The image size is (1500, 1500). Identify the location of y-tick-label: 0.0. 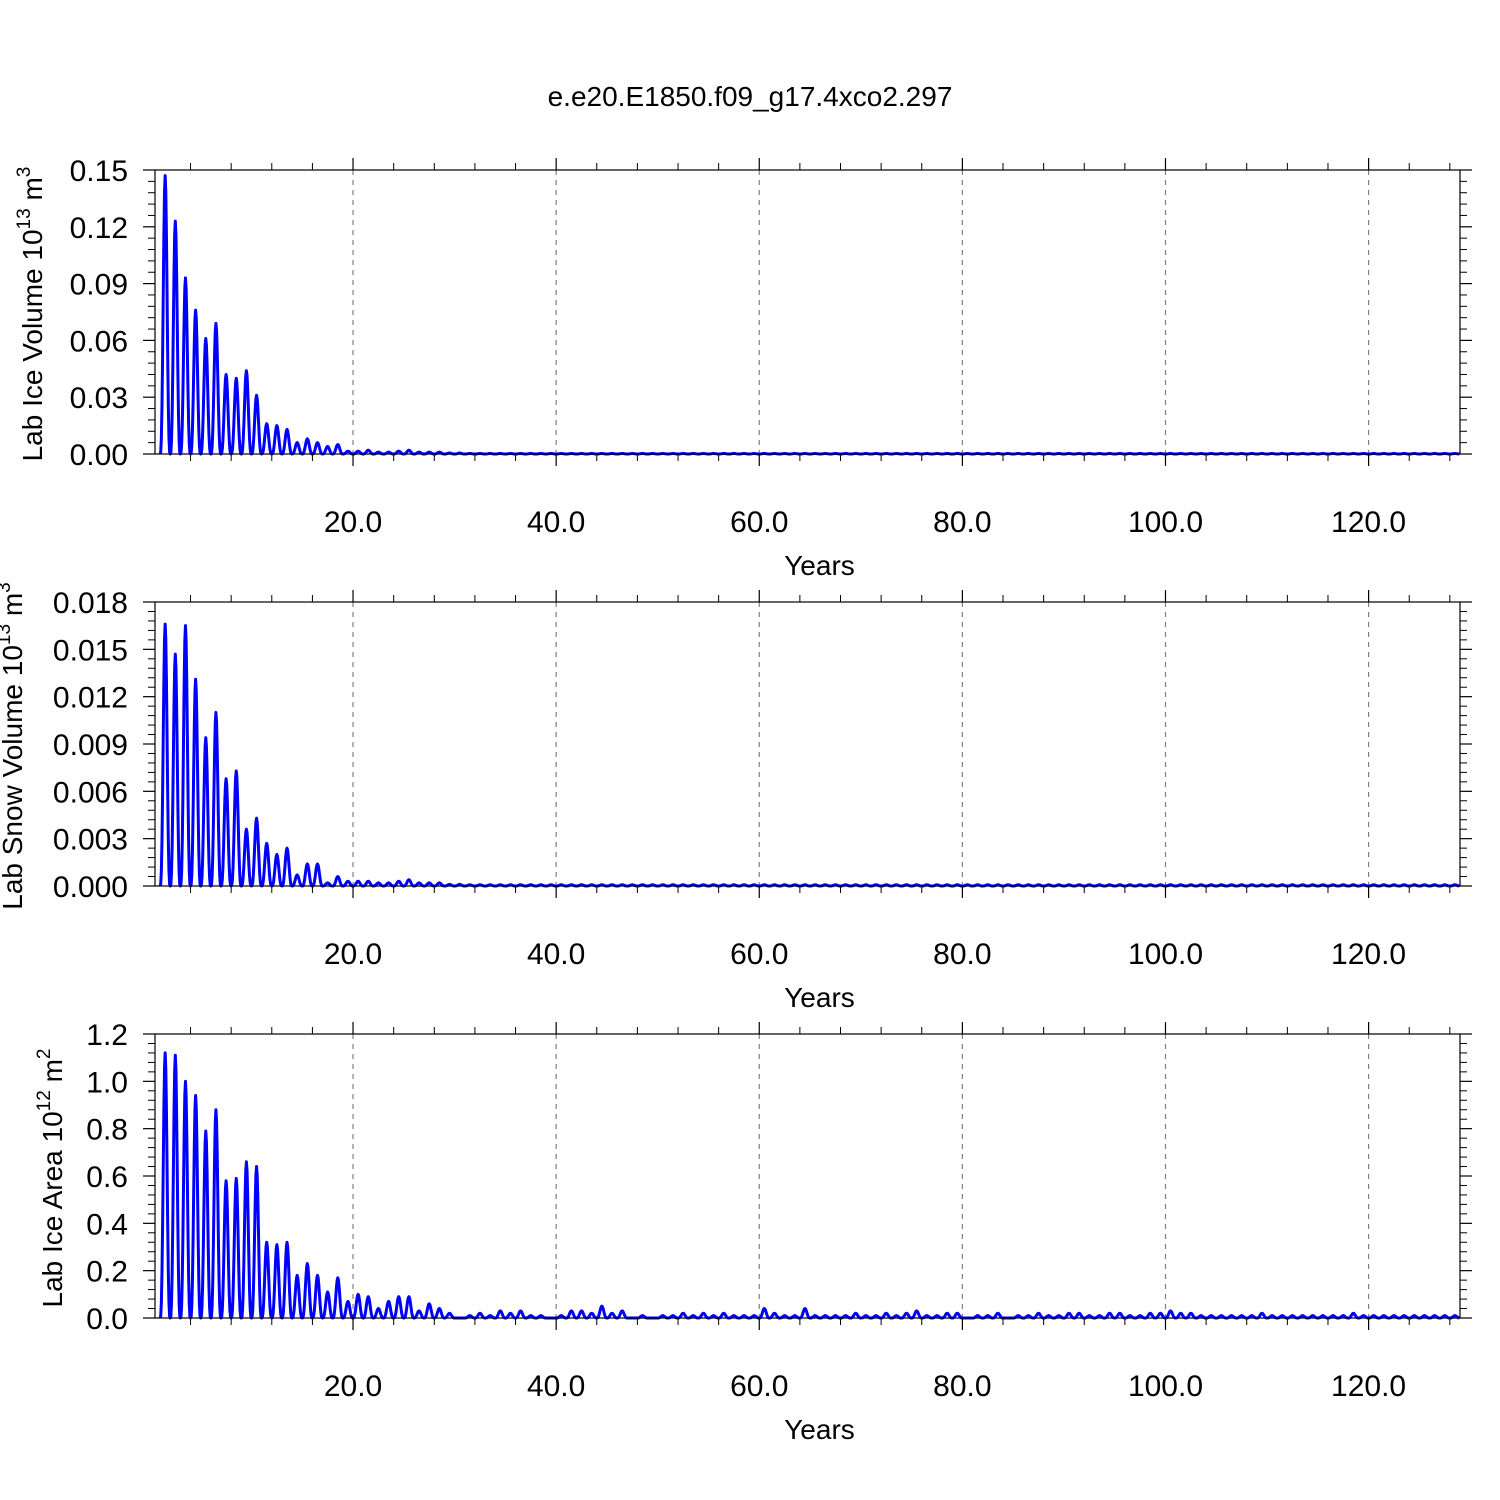
(107, 1319).